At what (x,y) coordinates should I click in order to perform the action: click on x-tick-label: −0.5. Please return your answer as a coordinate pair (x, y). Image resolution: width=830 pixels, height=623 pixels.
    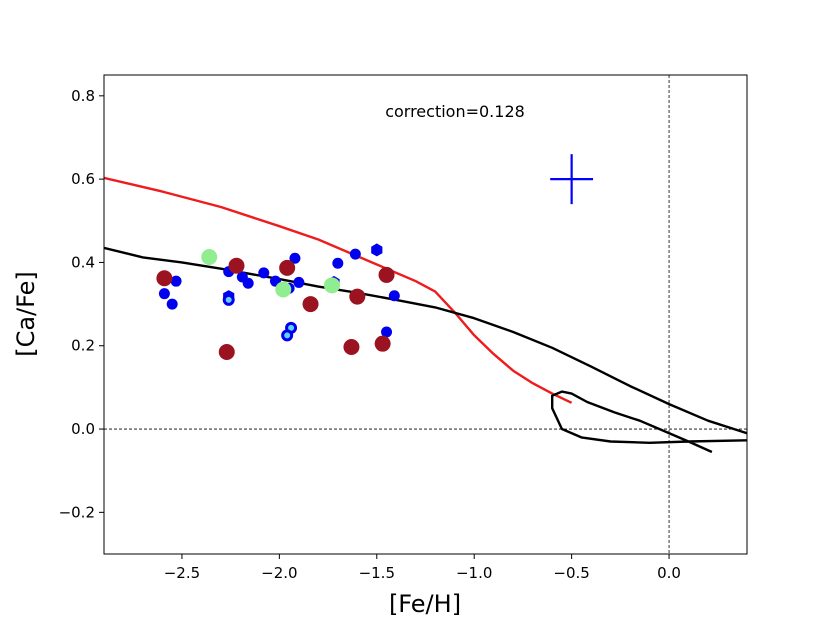
    Looking at the image, I should click on (571, 573).